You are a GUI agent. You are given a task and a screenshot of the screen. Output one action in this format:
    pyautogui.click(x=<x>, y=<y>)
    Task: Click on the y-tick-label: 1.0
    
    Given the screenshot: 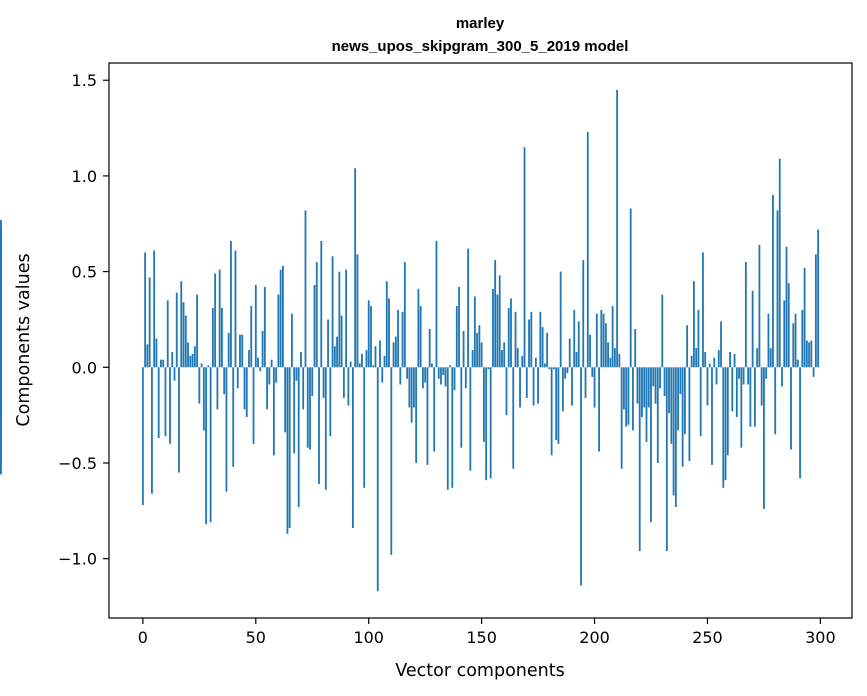 What is the action you would take?
    pyautogui.click(x=84, y=176)
    